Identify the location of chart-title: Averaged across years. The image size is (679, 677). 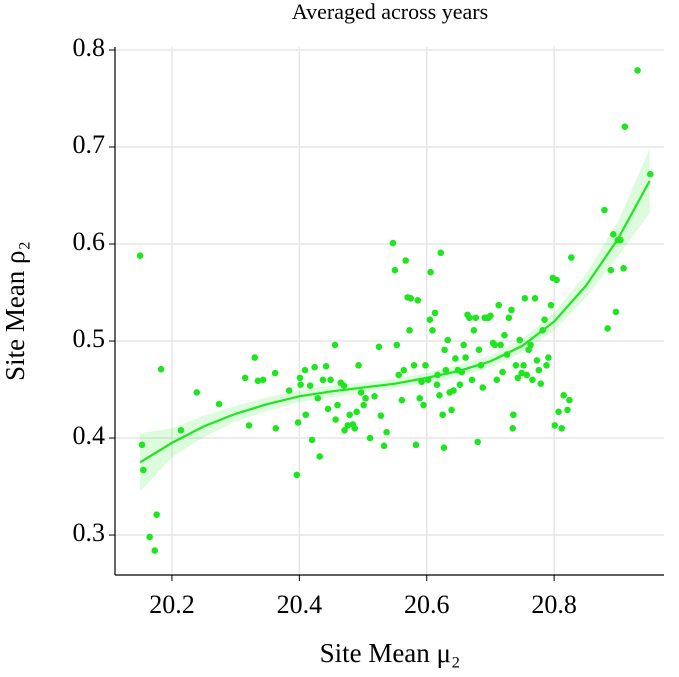
(390, 12).